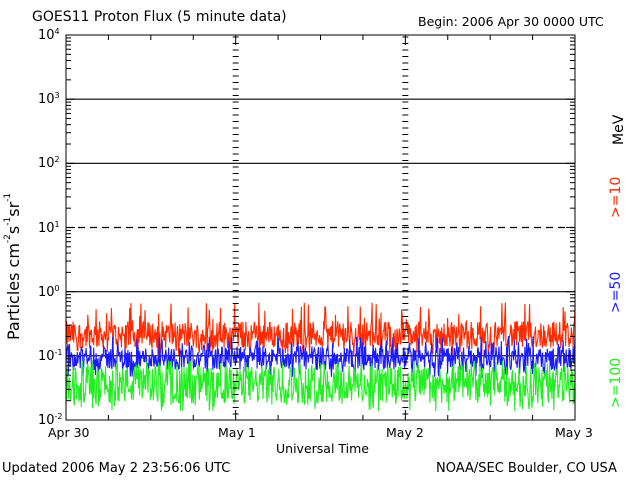  I want to click on y-tick-label: 10⁻², so click(50, 420).